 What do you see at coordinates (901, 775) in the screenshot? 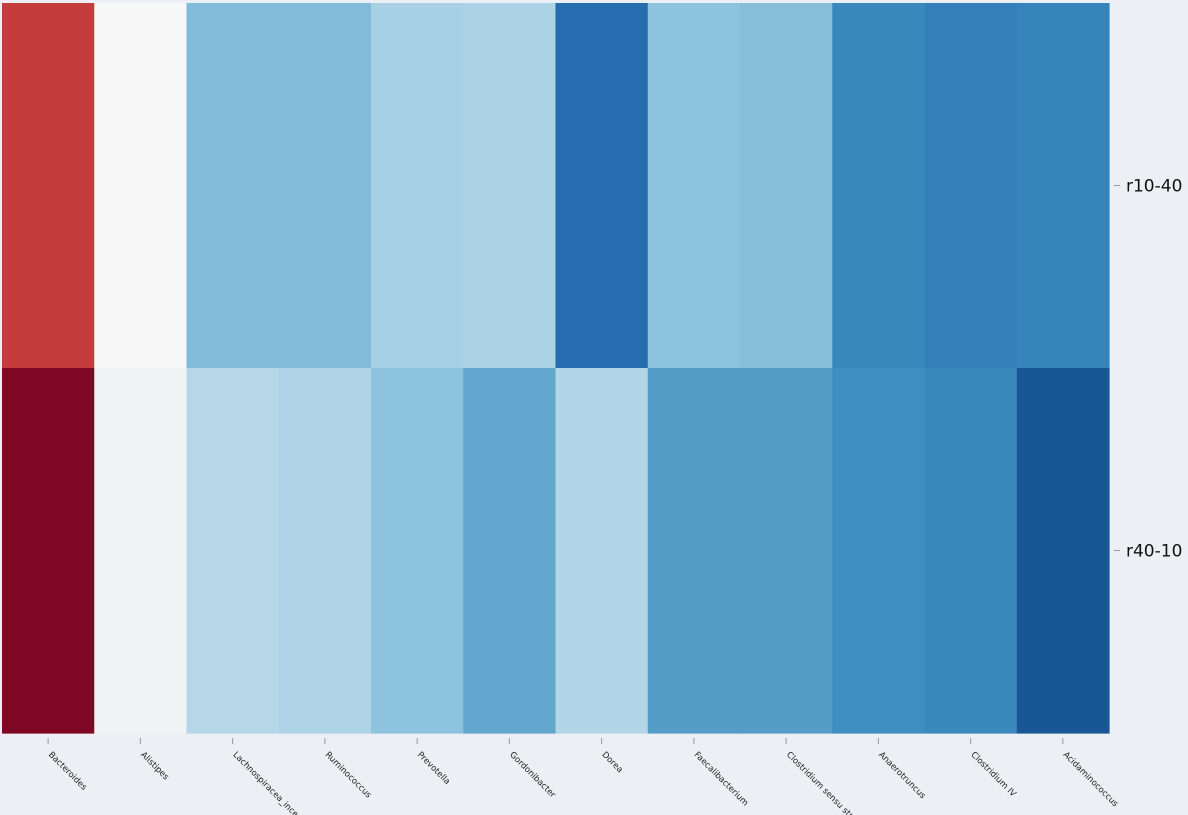
I see `x-tick-label: Anaerotruncus` at bounding box center [901, 775].